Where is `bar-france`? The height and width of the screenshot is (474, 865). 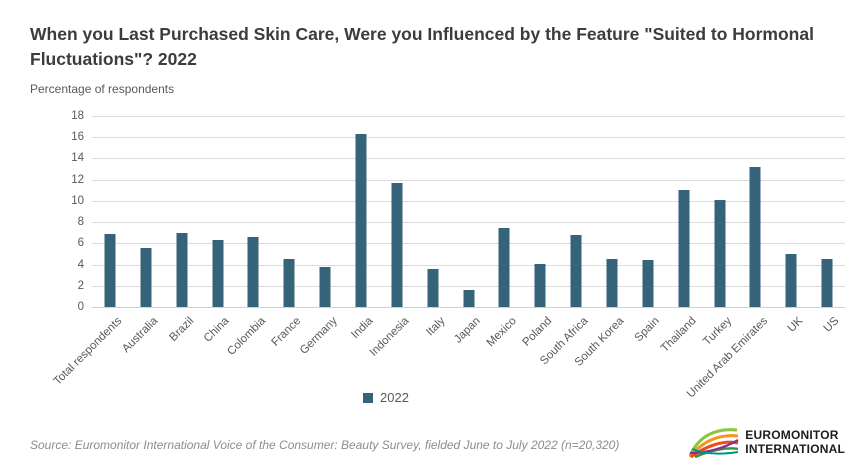 bar-france is located at coordinates (289, 283).